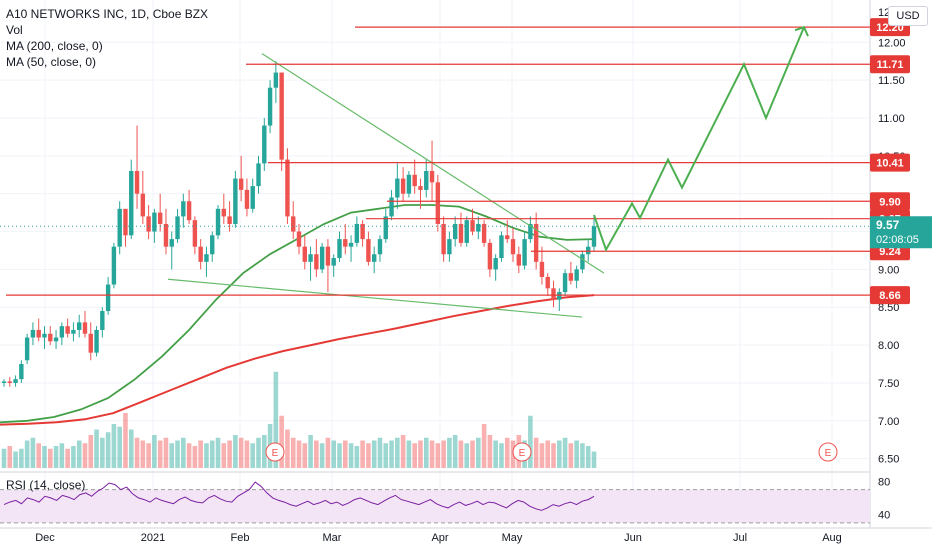 This screenshot has height=555, width=932. I want to click on descending-trendline, so click(433, 163).